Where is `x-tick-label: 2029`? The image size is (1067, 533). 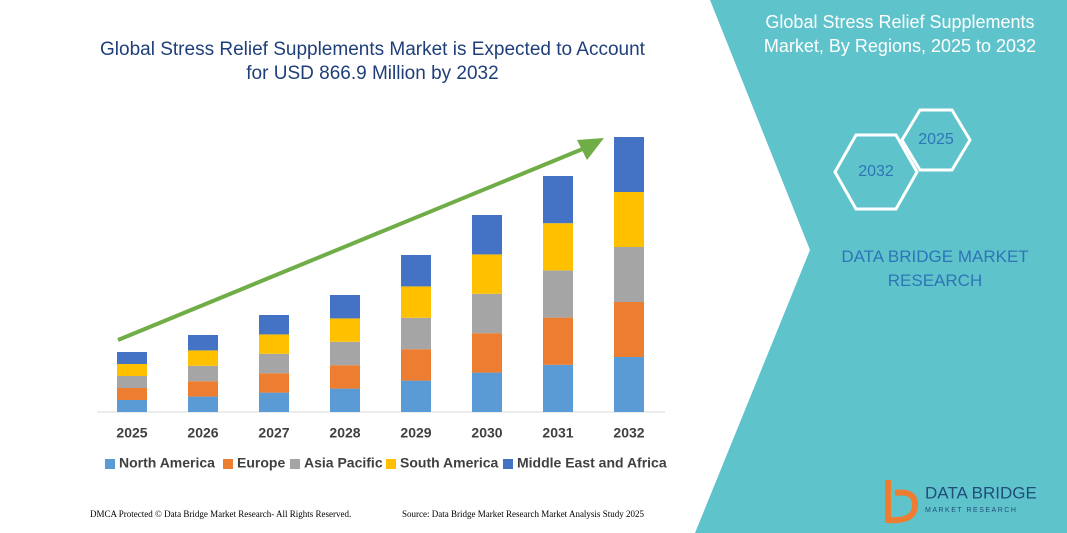 x-tick-label: 2029 is located at coordinates (415, 433).